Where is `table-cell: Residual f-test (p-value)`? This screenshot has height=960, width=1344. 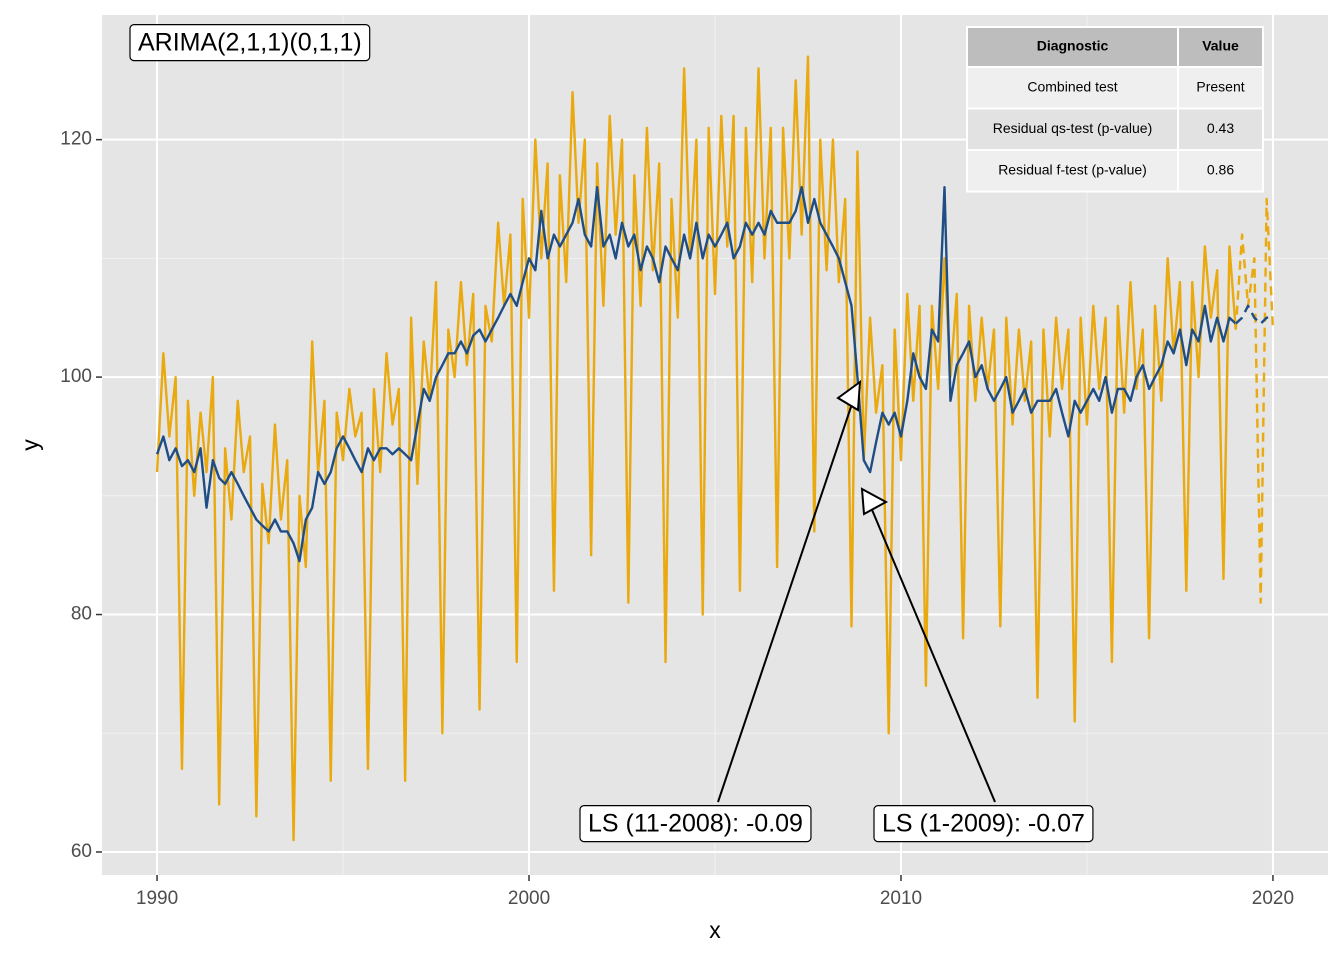 table-cell: Residual f-test (p-value) is located at coordinates (1072, 169).